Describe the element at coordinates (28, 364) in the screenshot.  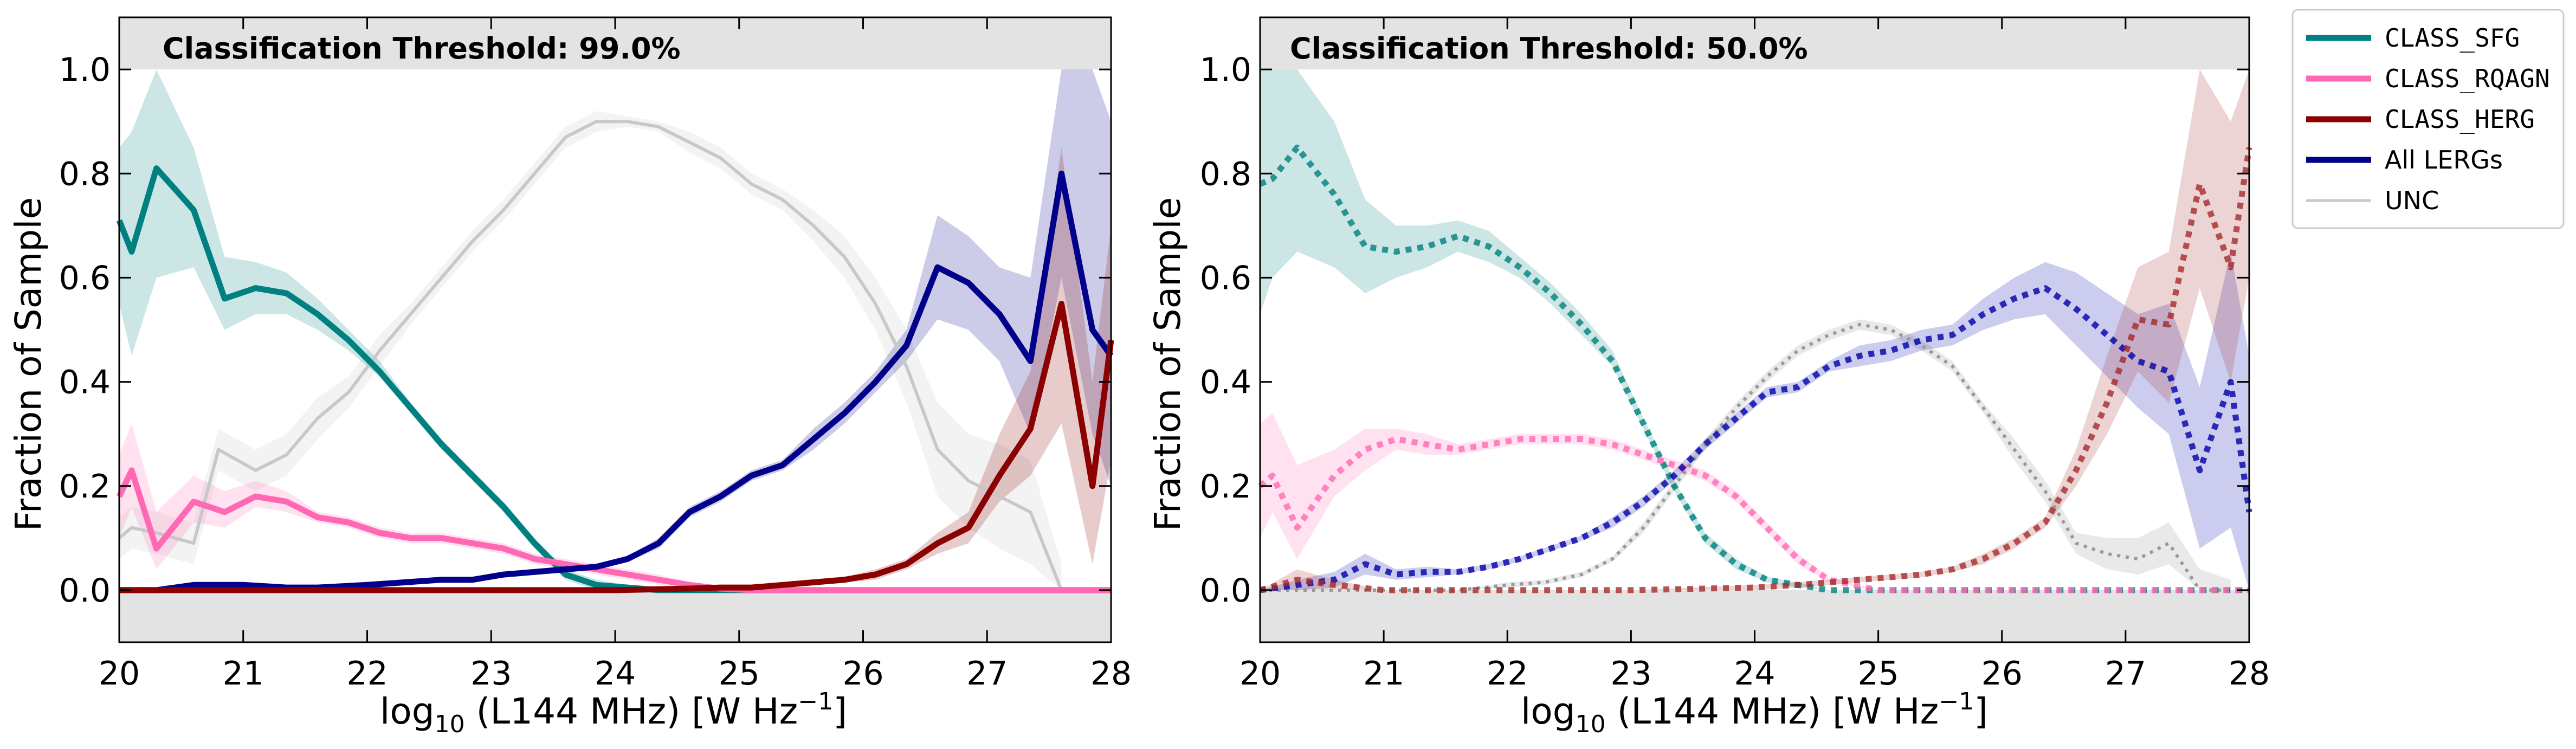
I see `left-panel-ylabel: Fraction of Sample` at that location.